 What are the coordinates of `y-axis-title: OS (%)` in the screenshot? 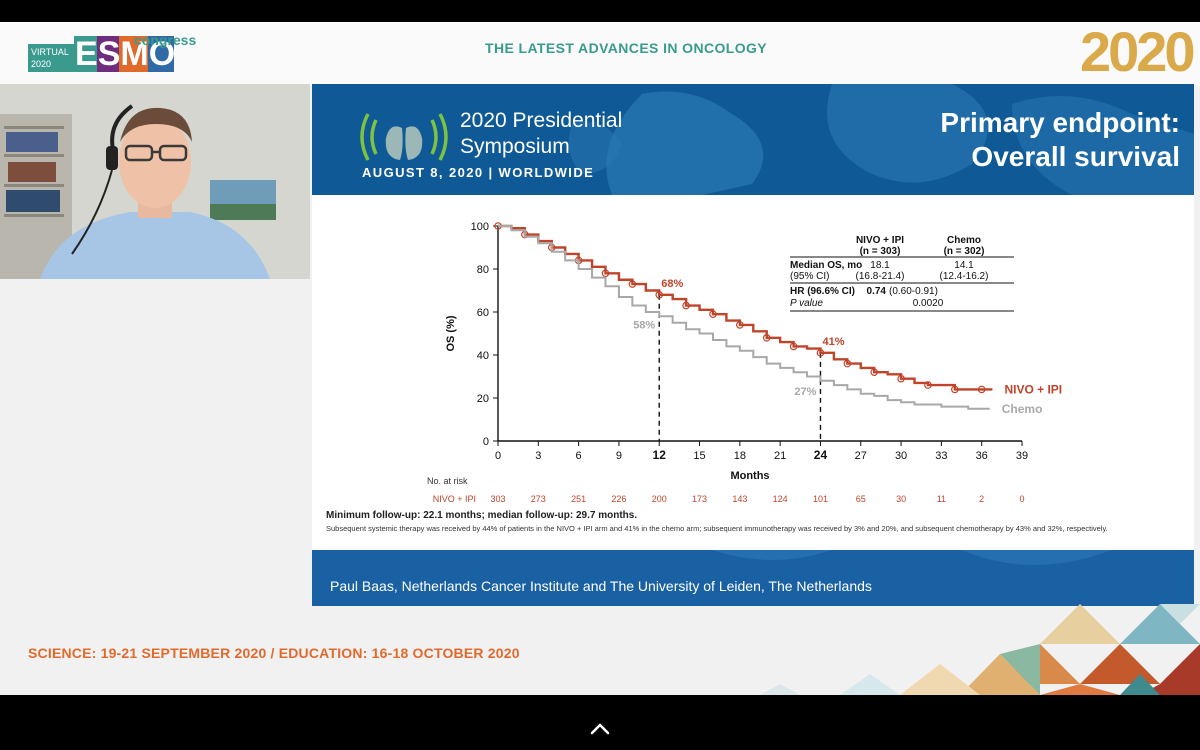 It's located at (451, 333).